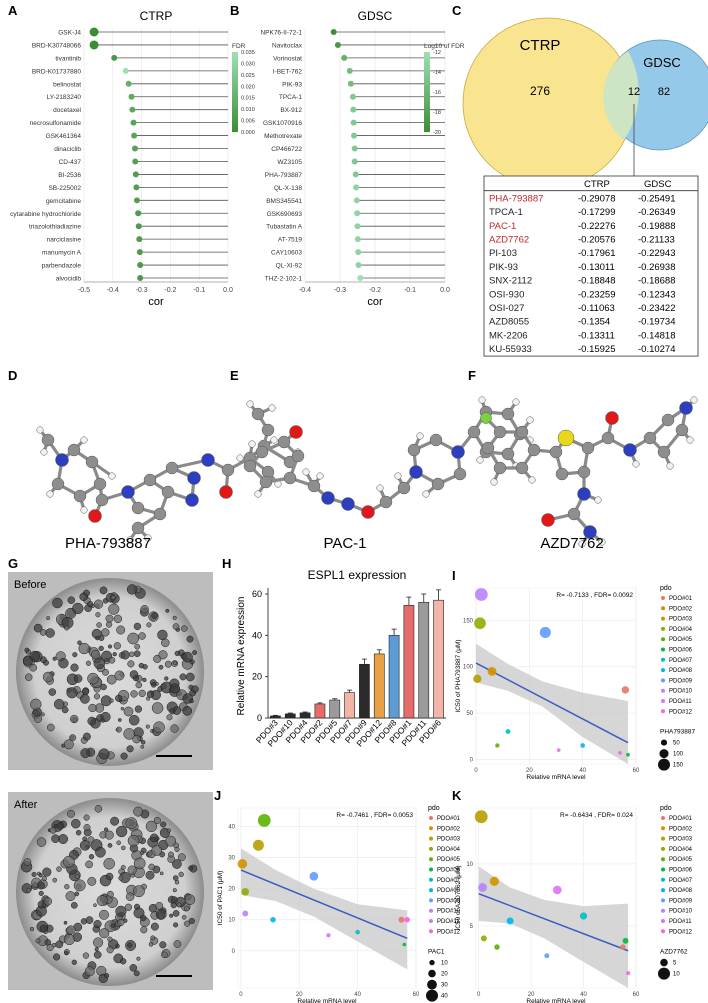 The height and width of the screenshot is (1003, 708). What do you see at coordinates (597, 253) in the screenshot?
I see `table-ctrp-value: -0.17961` at bounding box center [597, 253].